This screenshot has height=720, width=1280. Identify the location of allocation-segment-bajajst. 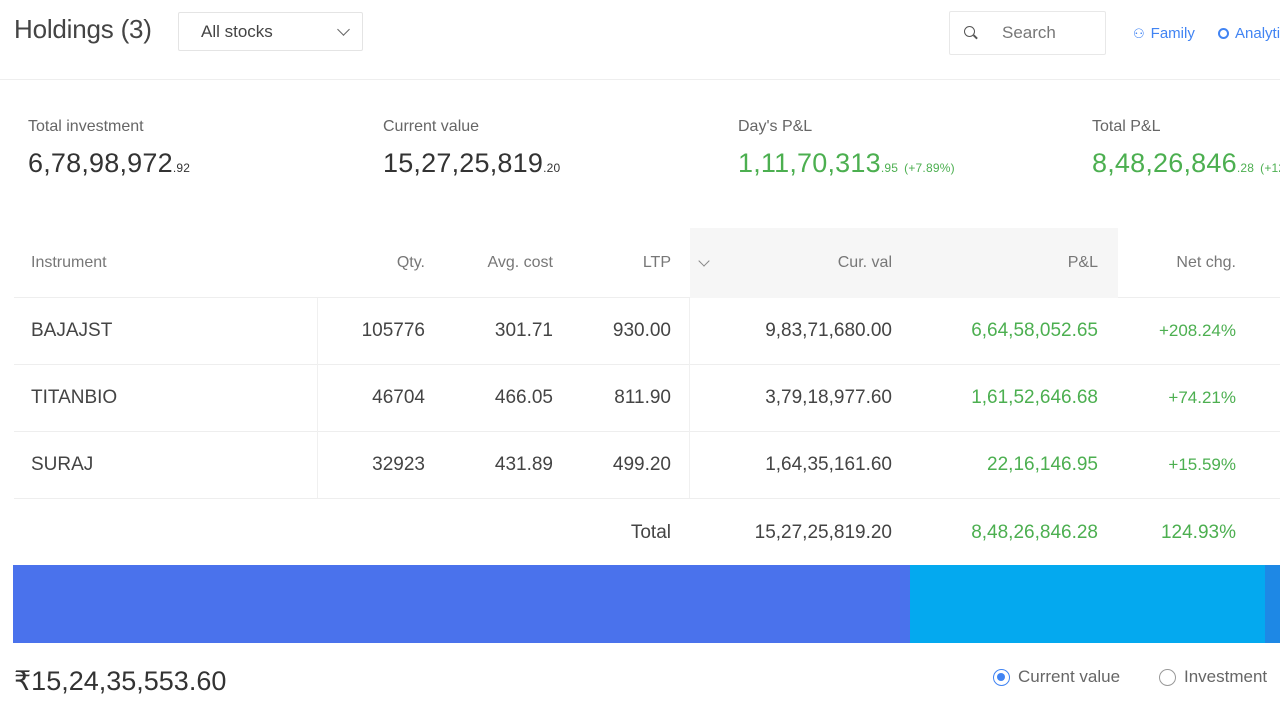
(462, 604).